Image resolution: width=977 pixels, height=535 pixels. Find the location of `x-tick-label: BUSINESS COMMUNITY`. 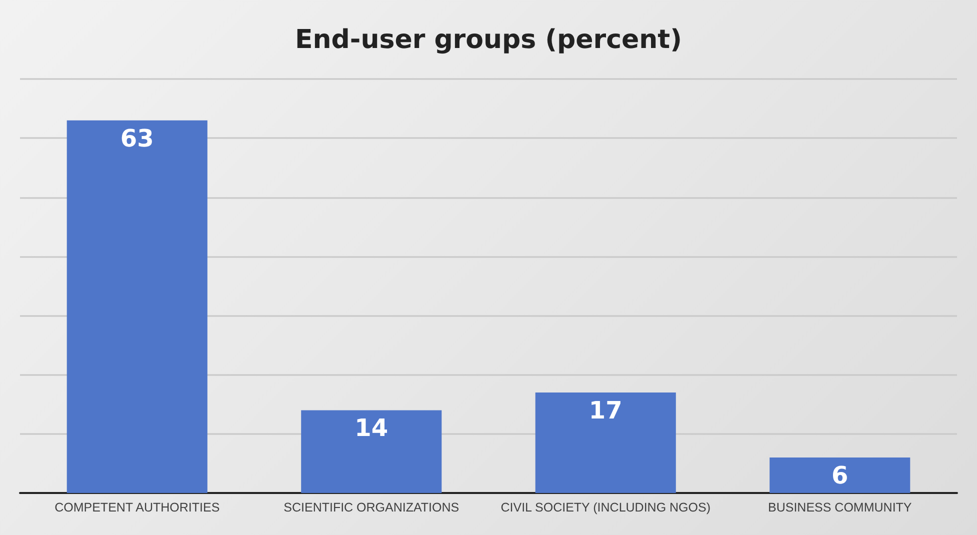

x-tick-label: BUSINESS COMMUNITY is located at coordinates (840, 507).